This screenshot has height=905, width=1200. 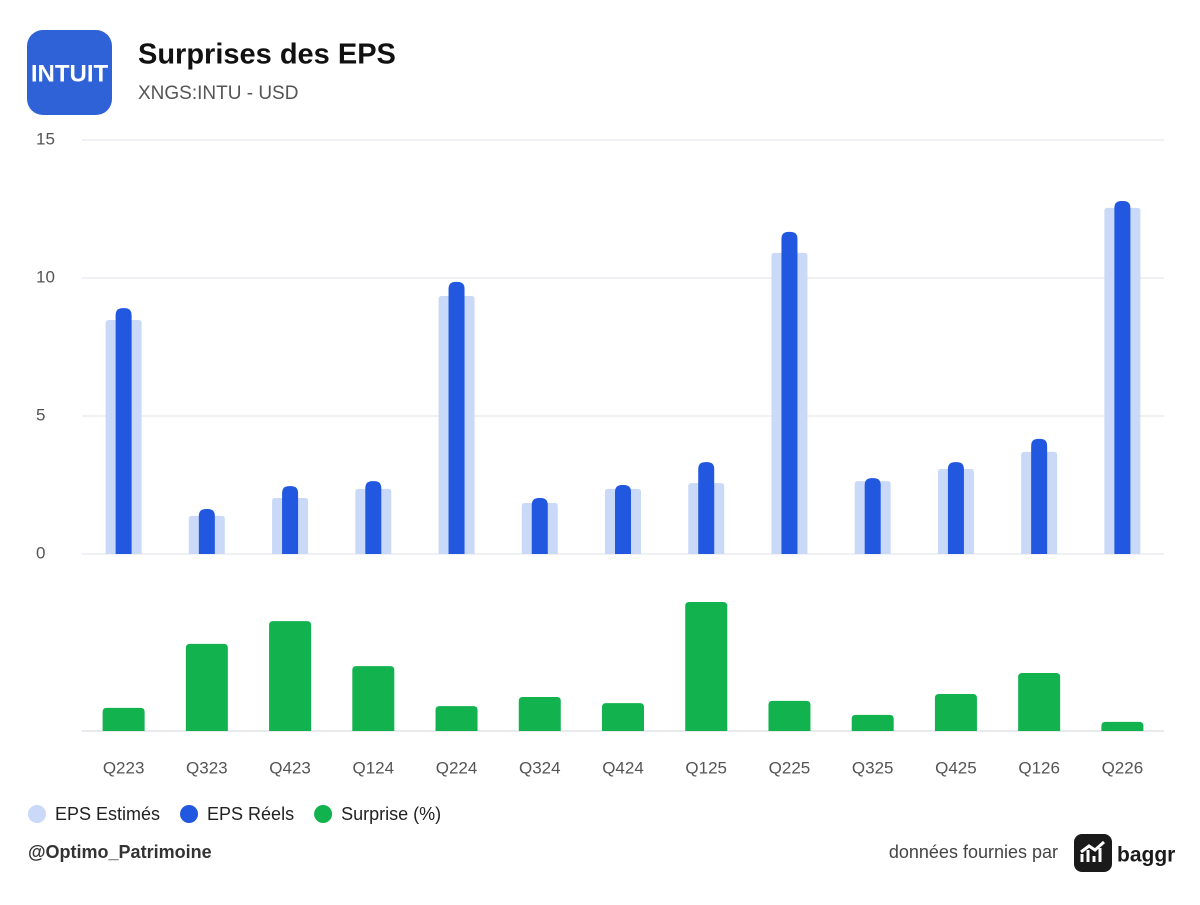 I want to click on source-text: données fournies par, so click(x=973, y=852).